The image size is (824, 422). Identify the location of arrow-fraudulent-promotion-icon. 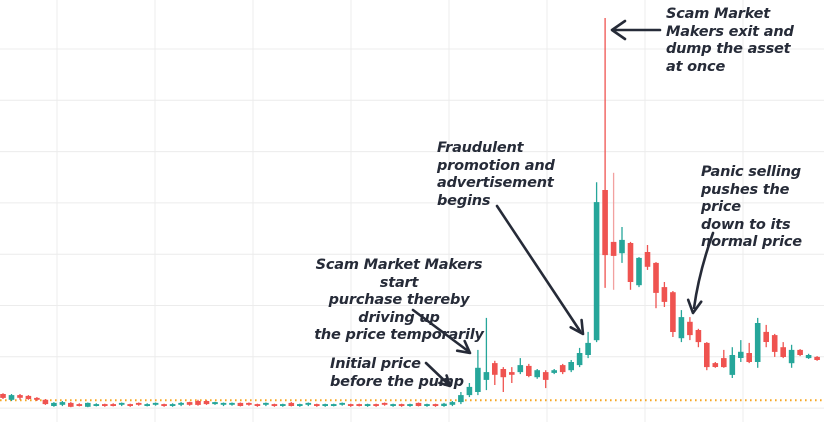
(540, 270).